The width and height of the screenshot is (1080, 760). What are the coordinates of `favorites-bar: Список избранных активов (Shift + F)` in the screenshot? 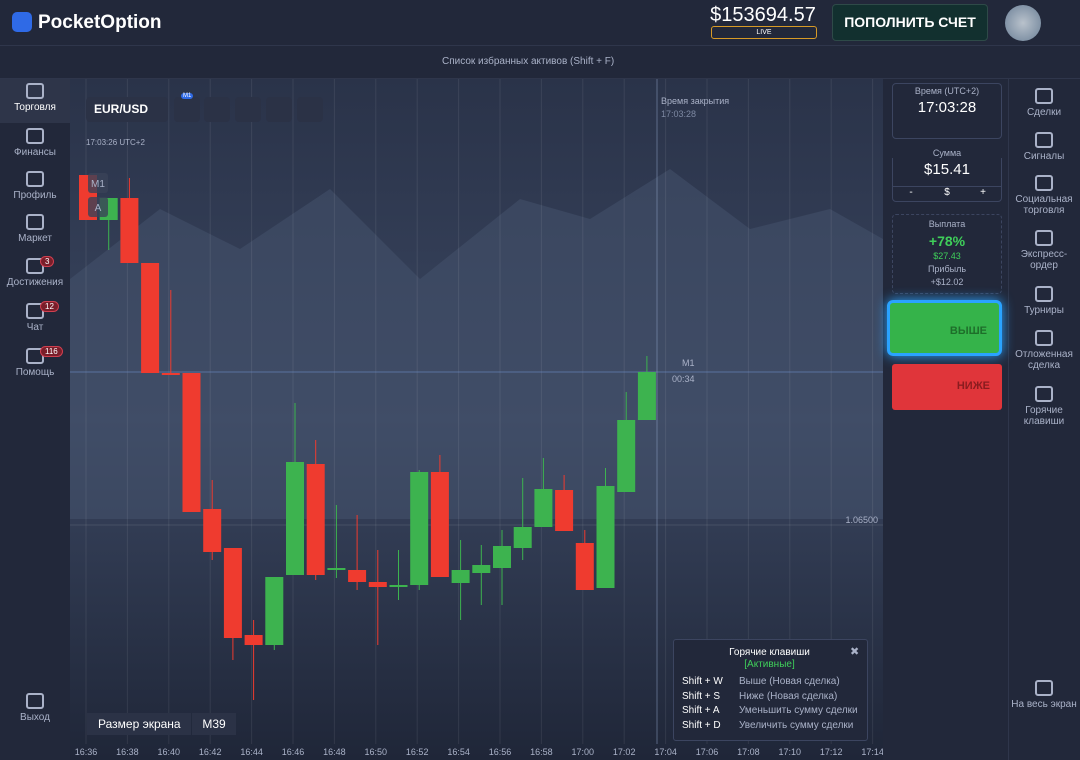 It's located at (540, 62).